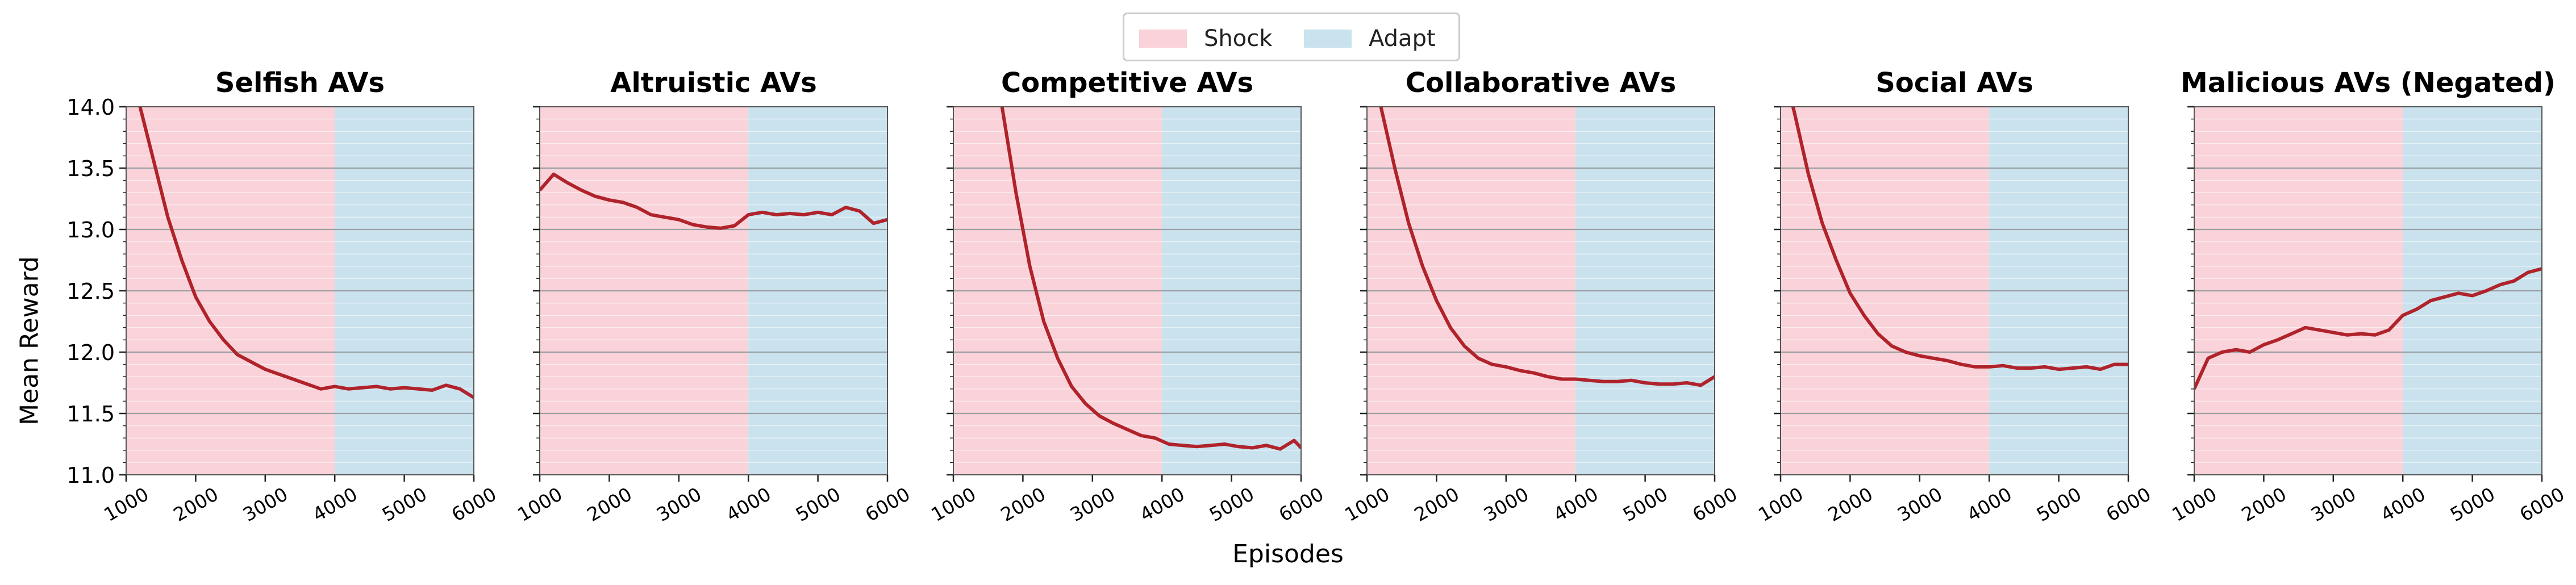 The image size is (2576, 585). Describe the element at coordinates (91, 475) in the screenshot. I see `y-tick-label: 11.0` at that location.